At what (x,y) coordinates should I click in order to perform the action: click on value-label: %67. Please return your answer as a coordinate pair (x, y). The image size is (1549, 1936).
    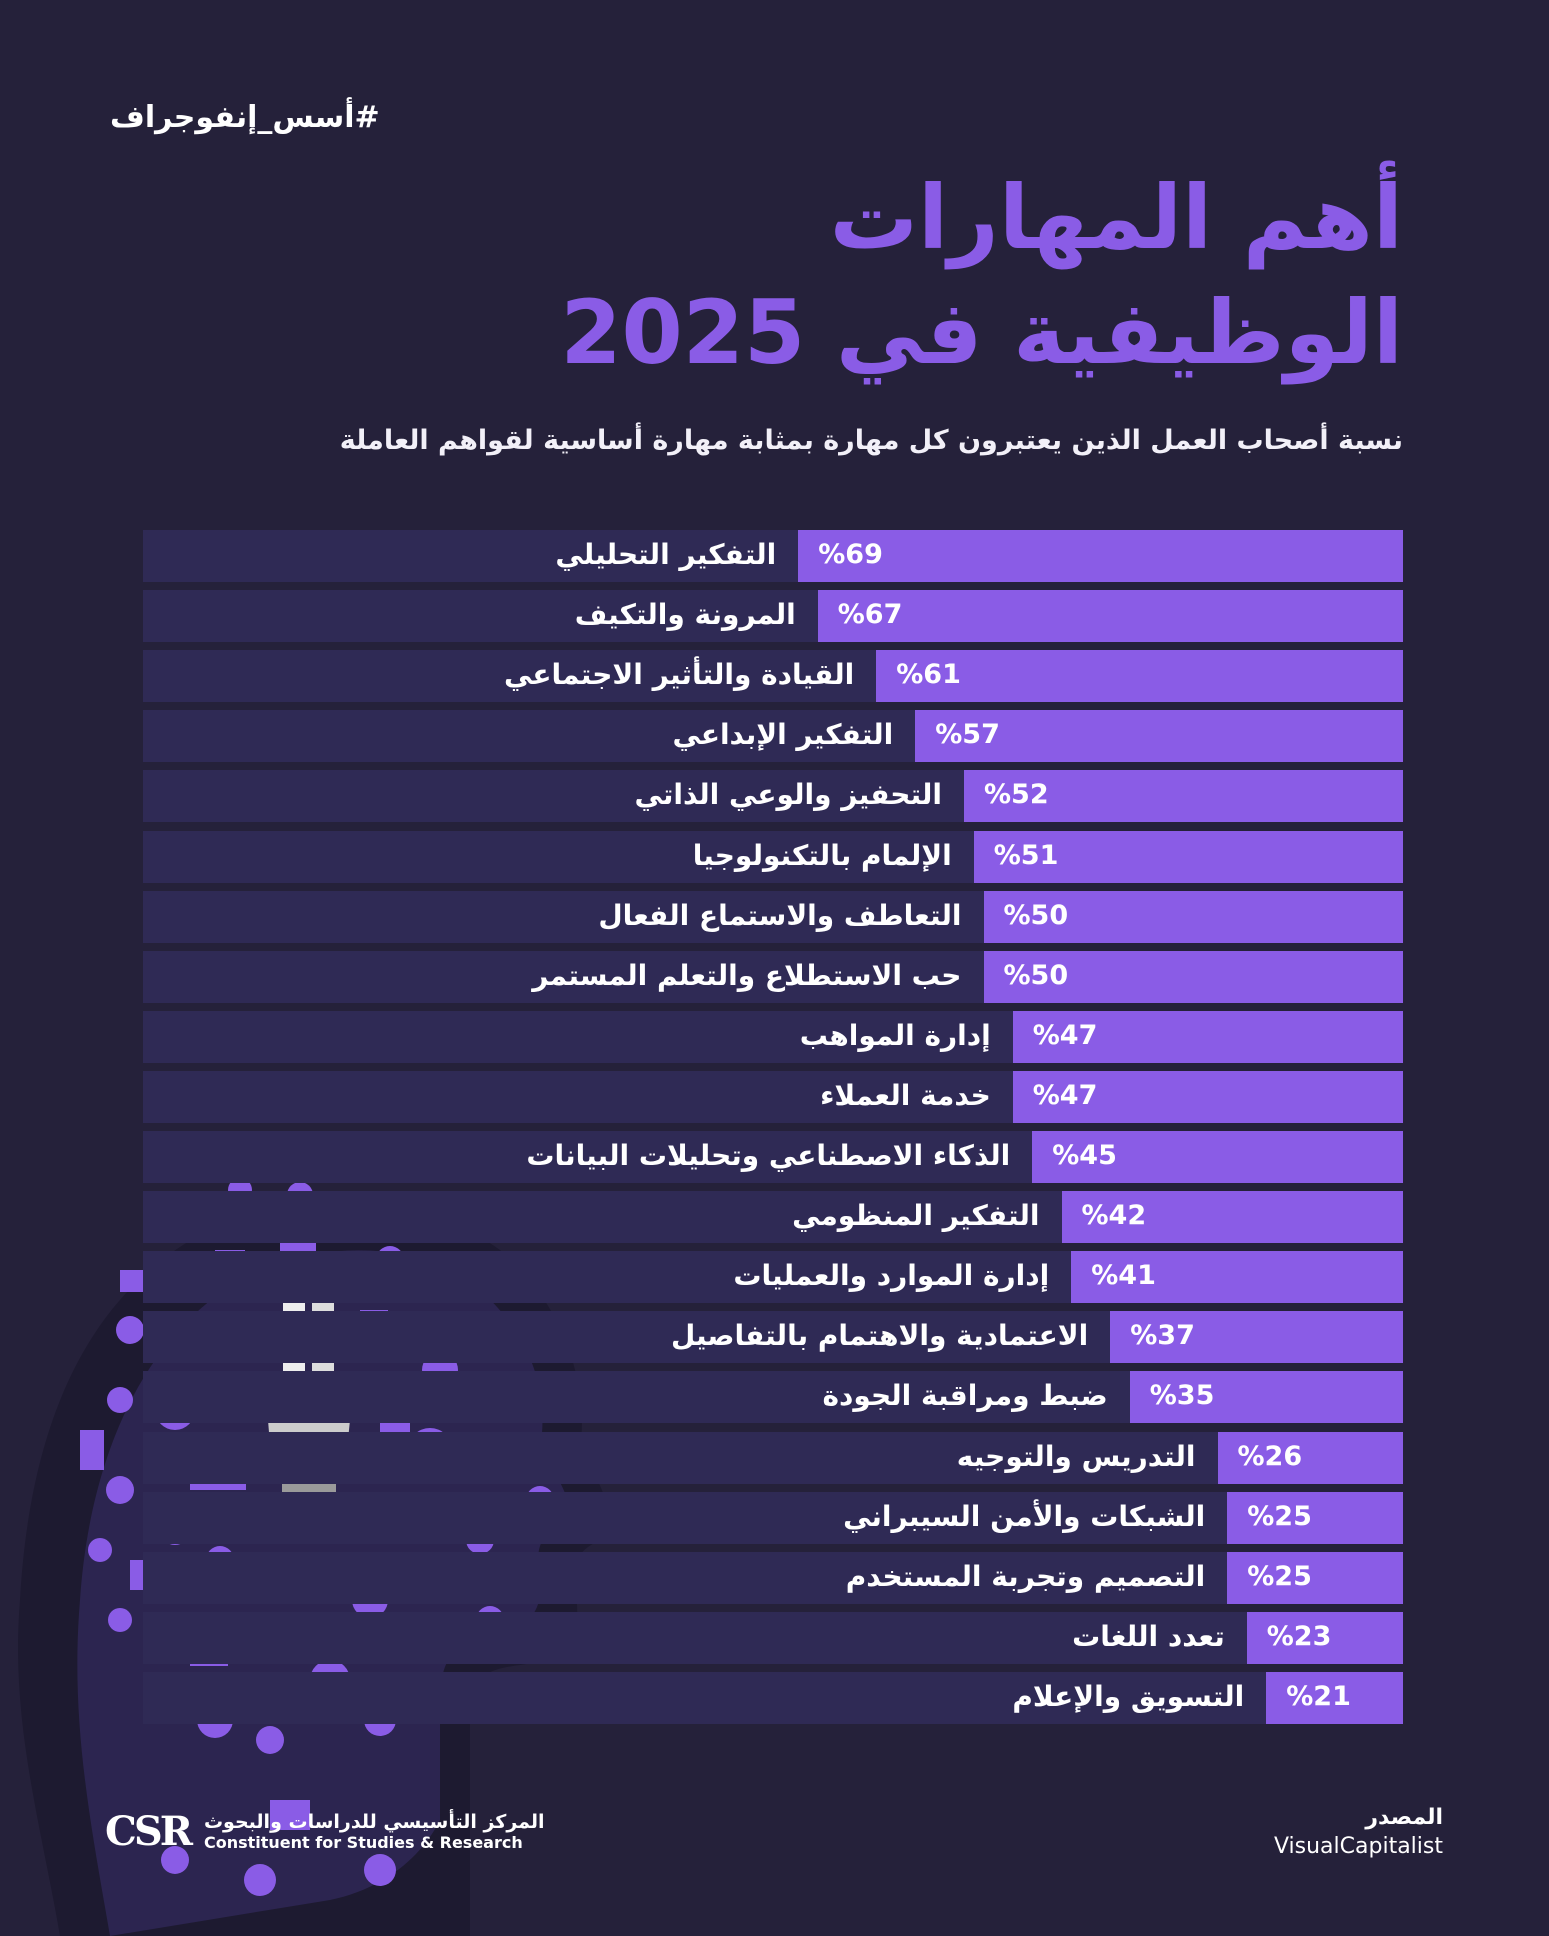
    Looking at the image, I should click on (870, 615).